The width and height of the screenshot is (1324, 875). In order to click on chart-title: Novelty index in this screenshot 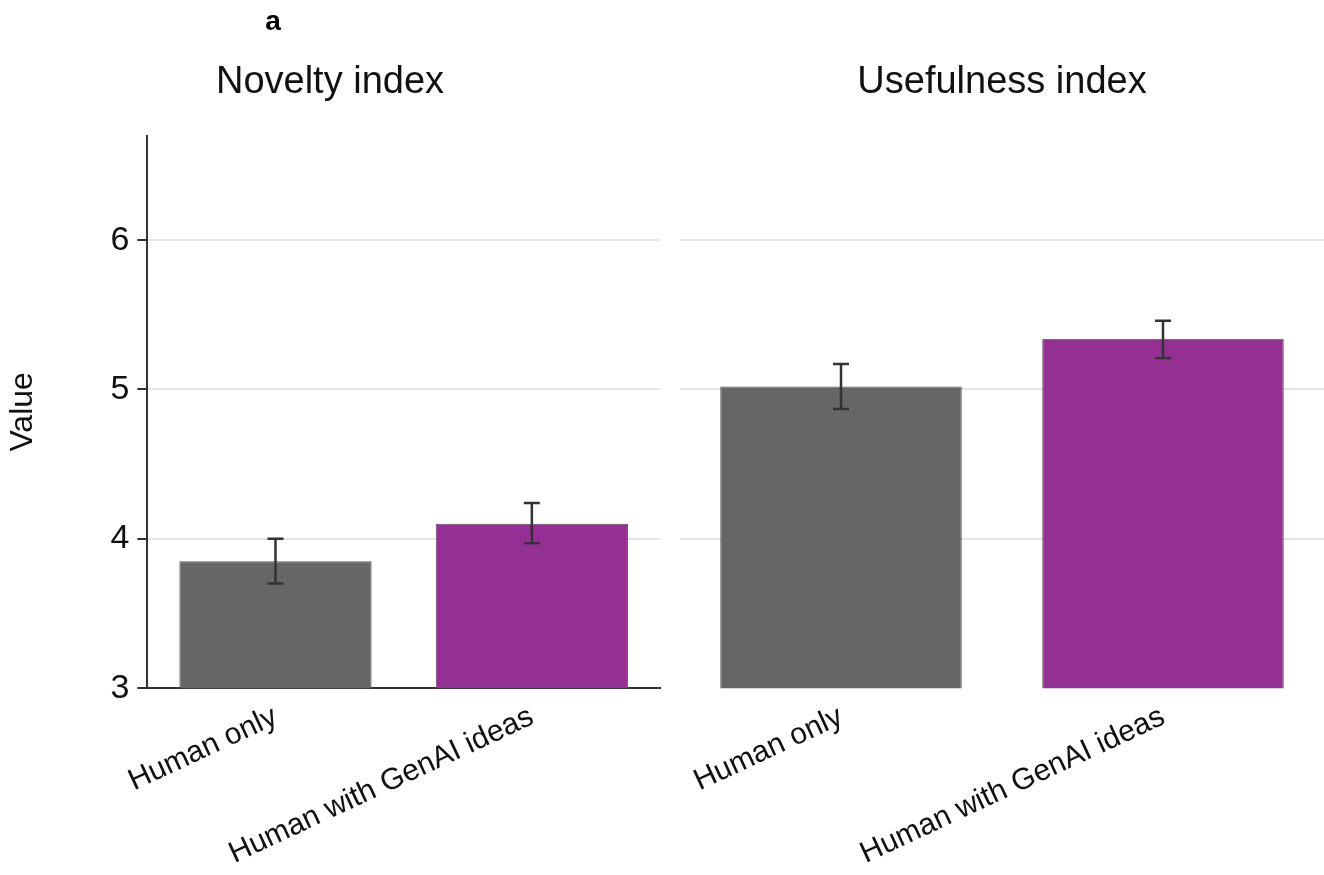, I will do `click(330, 80)`.